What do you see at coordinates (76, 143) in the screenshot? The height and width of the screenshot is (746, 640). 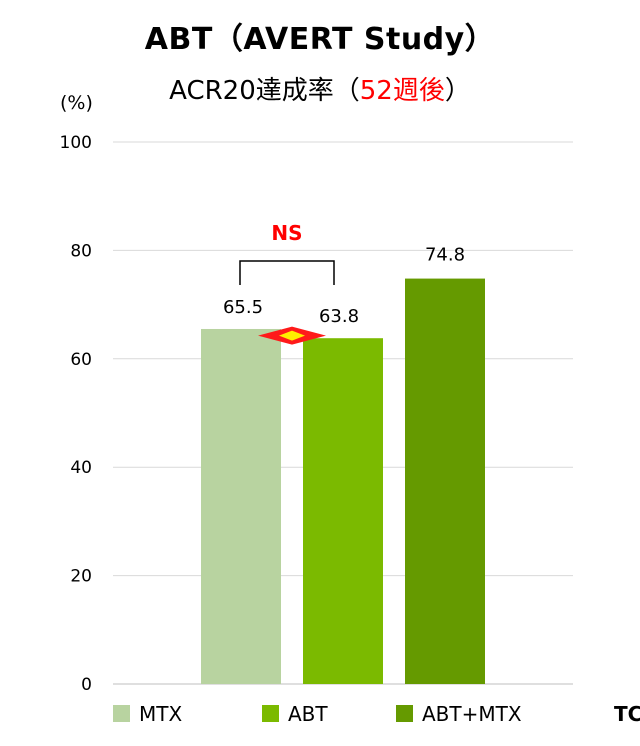 I see `y-tick-100: 100` at bounding box center [76, 143].